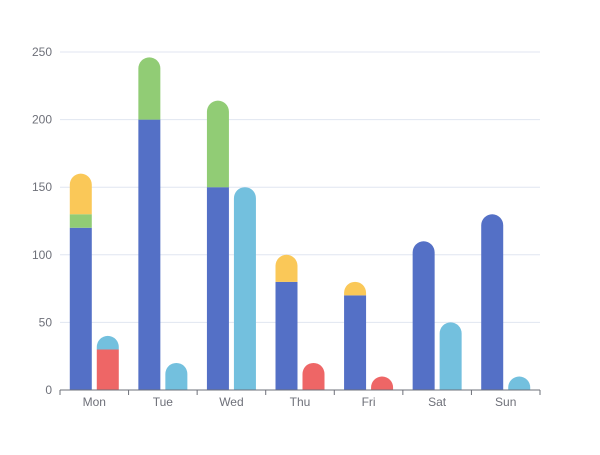  I want to click on x-tick-label-sun: Sun, so click(505, 402).